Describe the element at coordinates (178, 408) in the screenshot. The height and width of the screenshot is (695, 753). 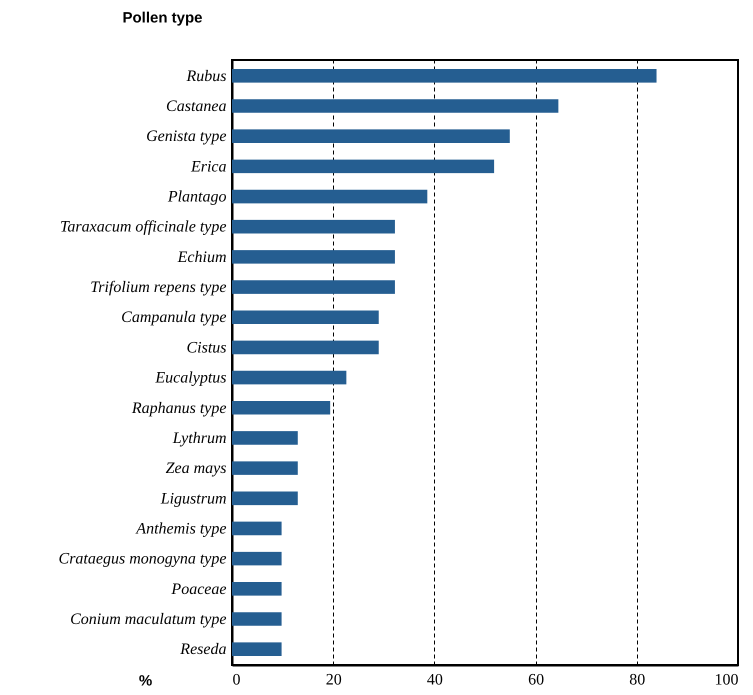
I see `y-tick-label: Raphanus type` at that location.